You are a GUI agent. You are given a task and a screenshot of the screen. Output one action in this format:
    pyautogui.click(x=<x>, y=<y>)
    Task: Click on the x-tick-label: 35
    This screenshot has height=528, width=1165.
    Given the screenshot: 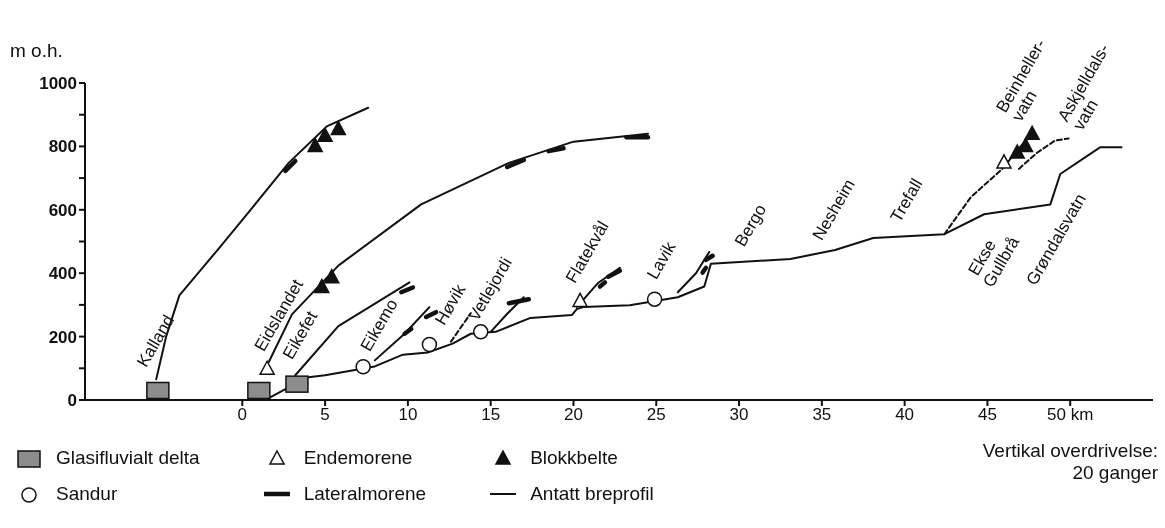 What is the action you would take?
    pyautogui.click(x=822, y=415)
    